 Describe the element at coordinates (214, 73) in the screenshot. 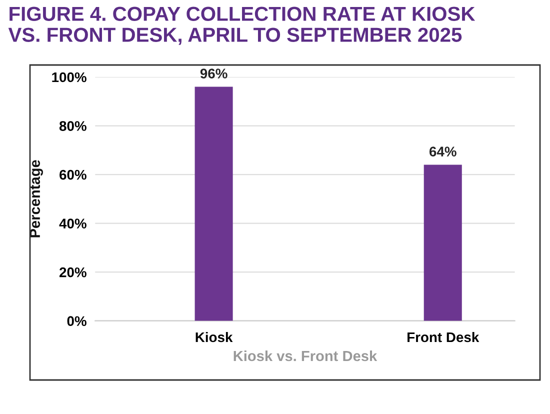

I see `data-label: 96%` at that location.